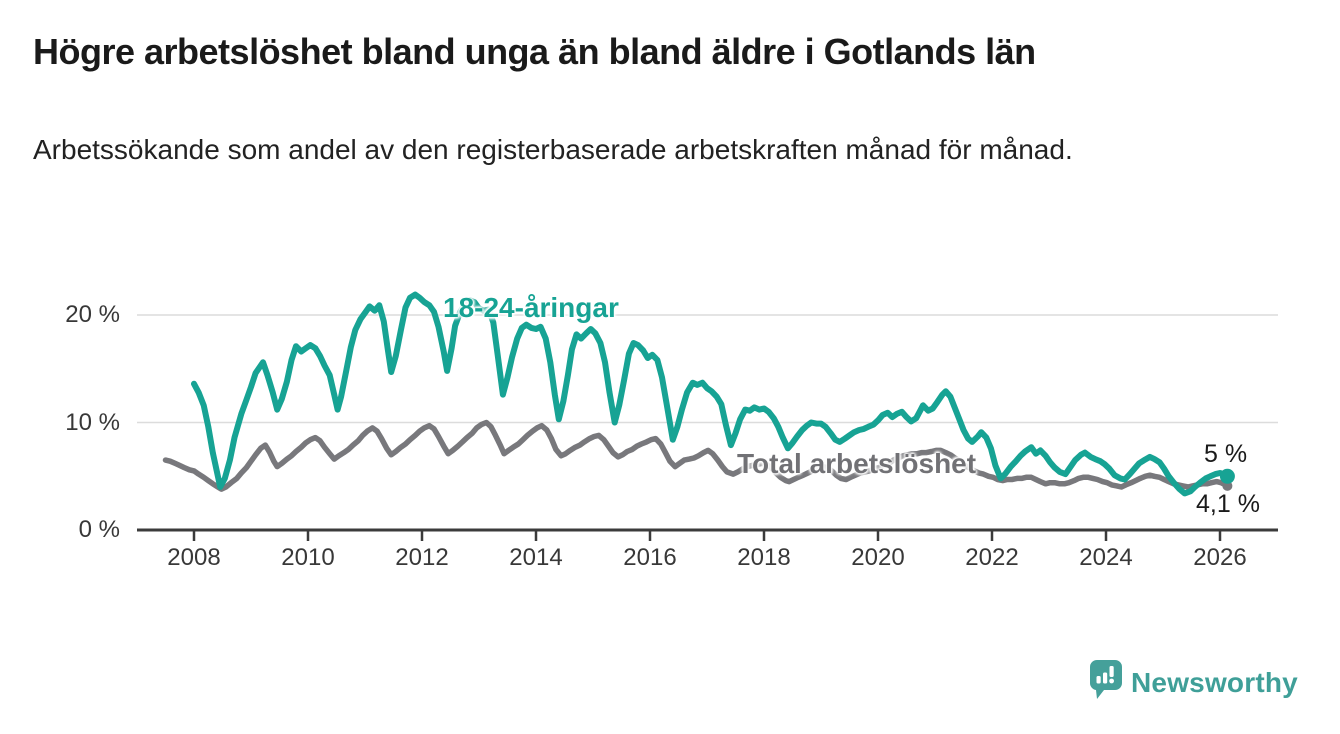  I want to click on newsworthy-logo-text: Newsworthy, so click(1214, 682).